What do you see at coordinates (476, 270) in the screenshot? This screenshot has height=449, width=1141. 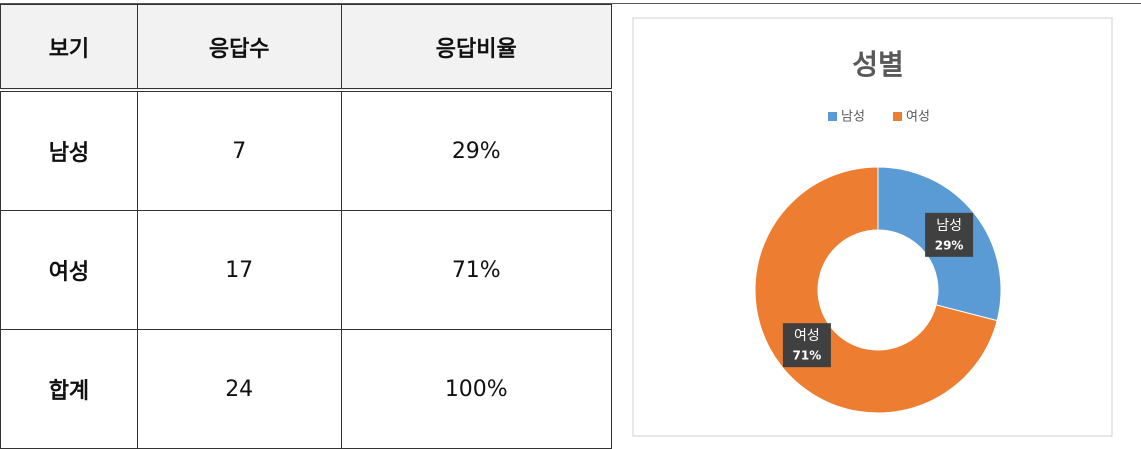 I see `table-cell: 71%` at bounding box center [476, 270].